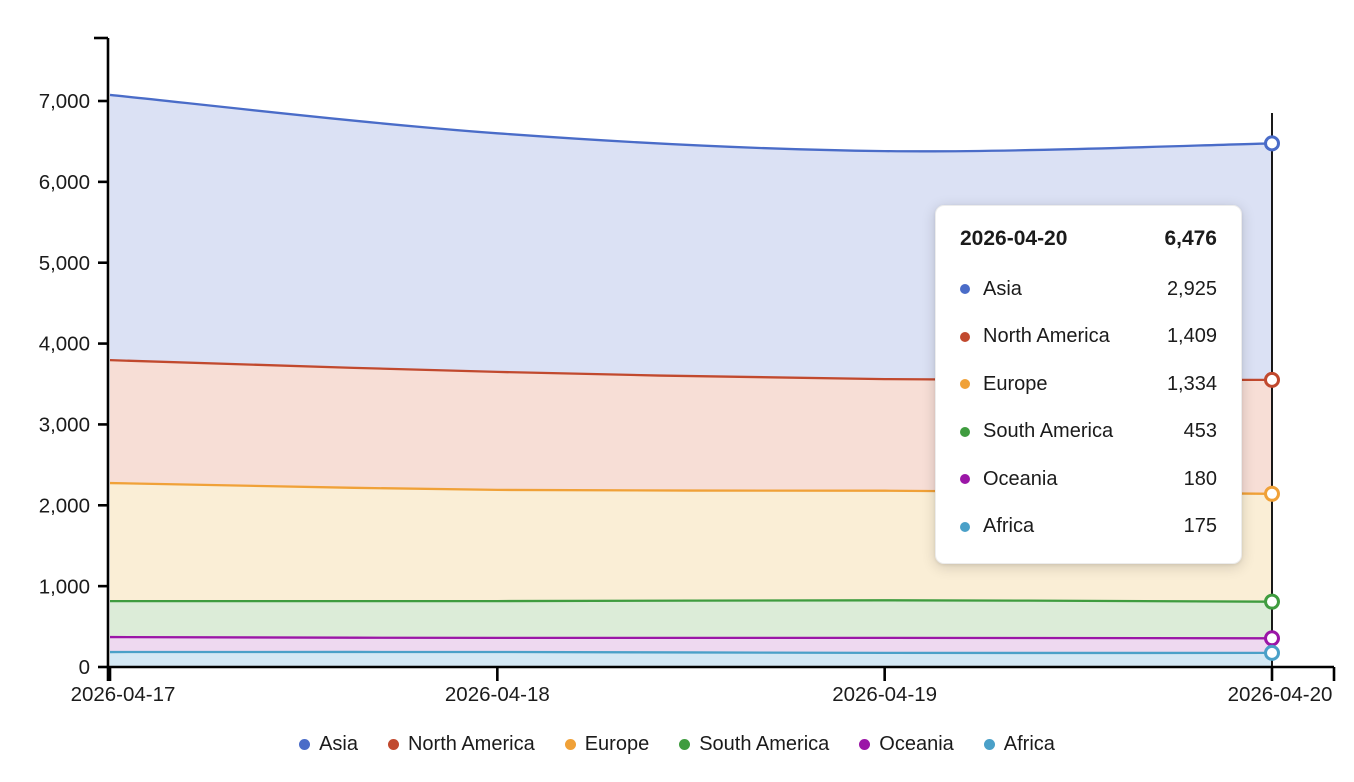 This screenshot has height=782, width=1354. Describe the element at coordinates (471, 744) in the screenshot. I see `legend-label: North America` at that location.